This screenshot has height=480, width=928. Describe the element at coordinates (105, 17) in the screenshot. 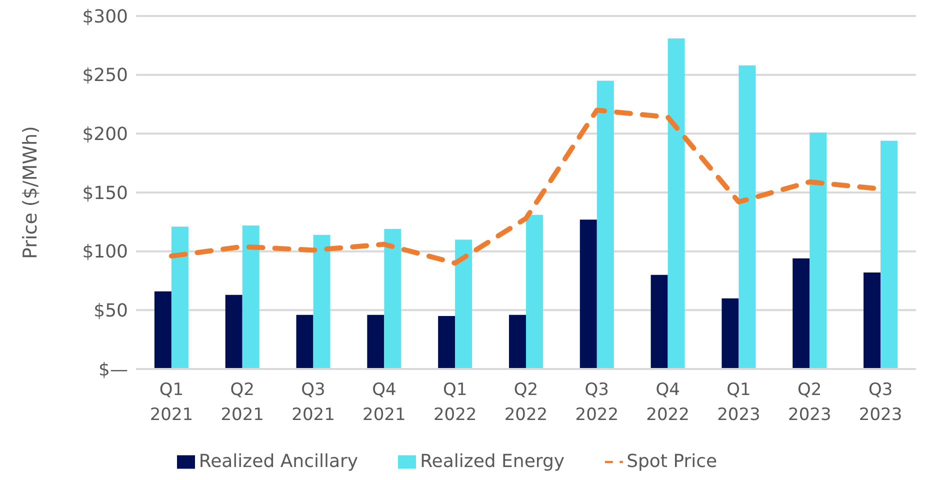

I see `y-tick-label: $300` at that location.